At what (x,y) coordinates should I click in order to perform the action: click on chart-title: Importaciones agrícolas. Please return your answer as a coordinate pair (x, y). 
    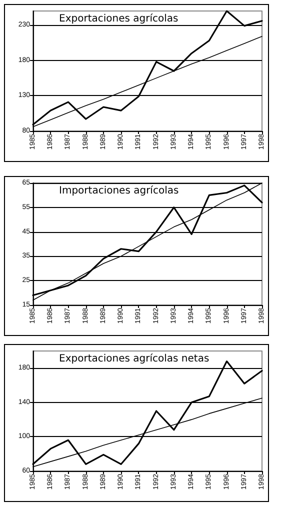
    Looking at the image, I should click on (119, 191).